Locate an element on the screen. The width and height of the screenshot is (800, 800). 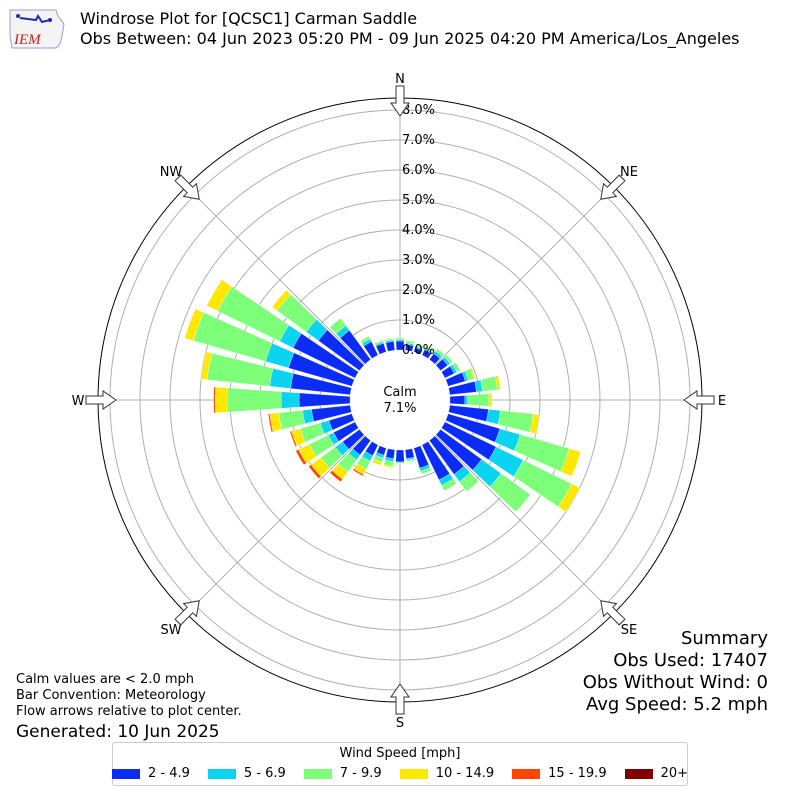
radial-tick-label: 3.0% is located at coordinates (418, 260).